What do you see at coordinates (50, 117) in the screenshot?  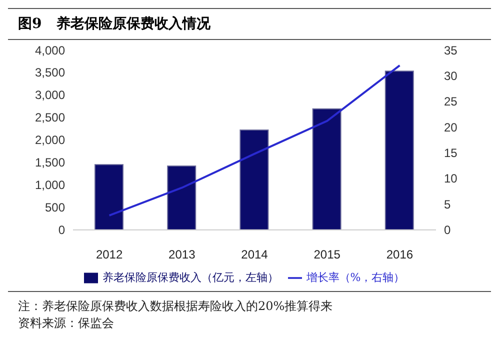 I see `y-tick-label: 2,500` at bounding box center [50, 117].